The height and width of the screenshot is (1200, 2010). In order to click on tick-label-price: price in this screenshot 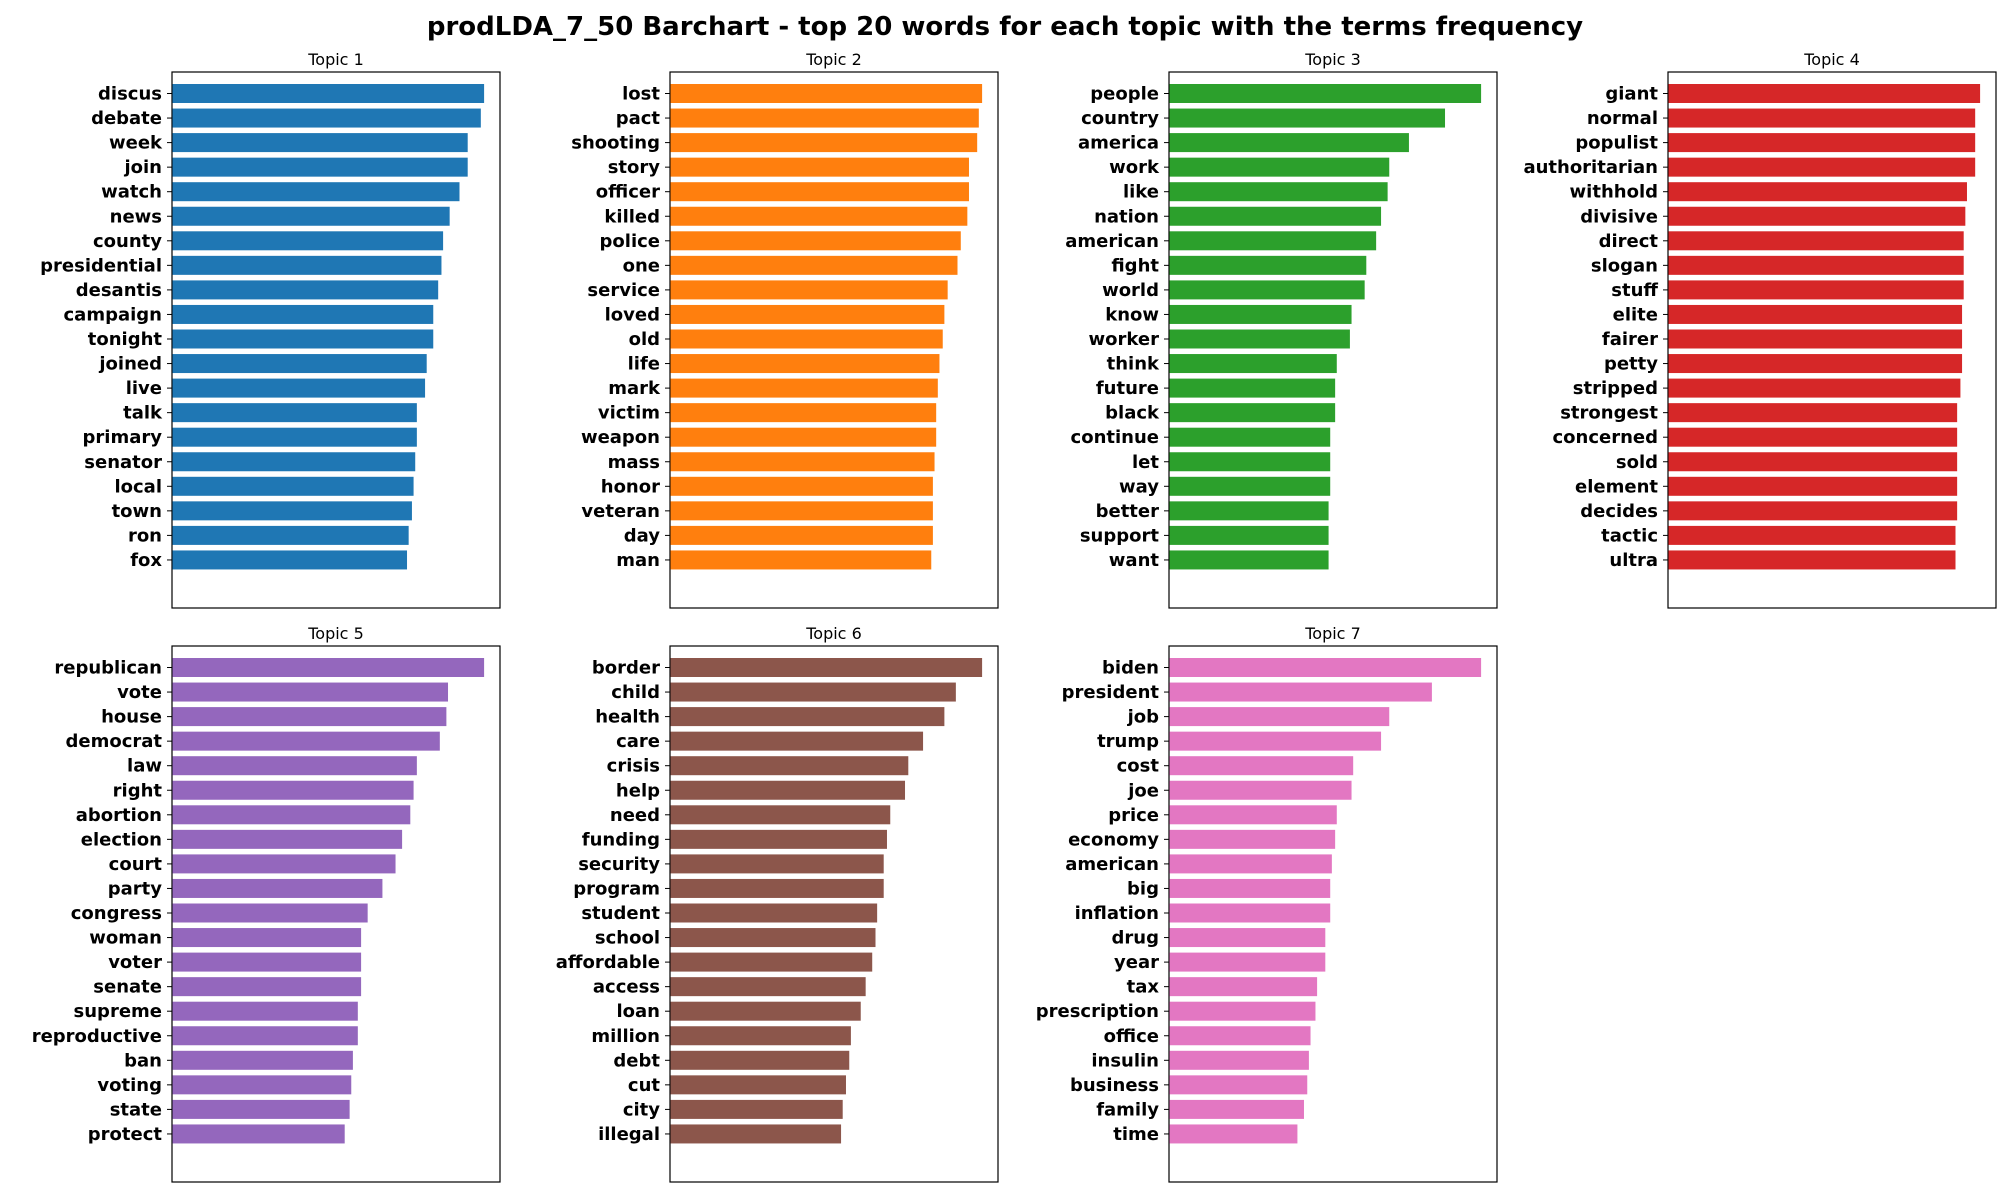, I will do `click(1133, 815)`.